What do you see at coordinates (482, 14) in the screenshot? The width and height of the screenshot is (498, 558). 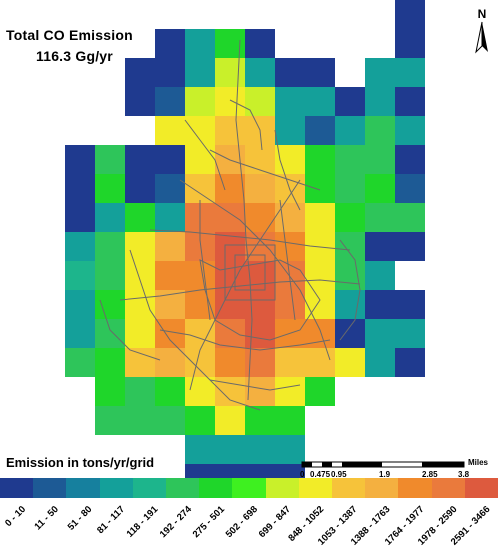 I see `north-label: N` at bounding box center [482, 14].